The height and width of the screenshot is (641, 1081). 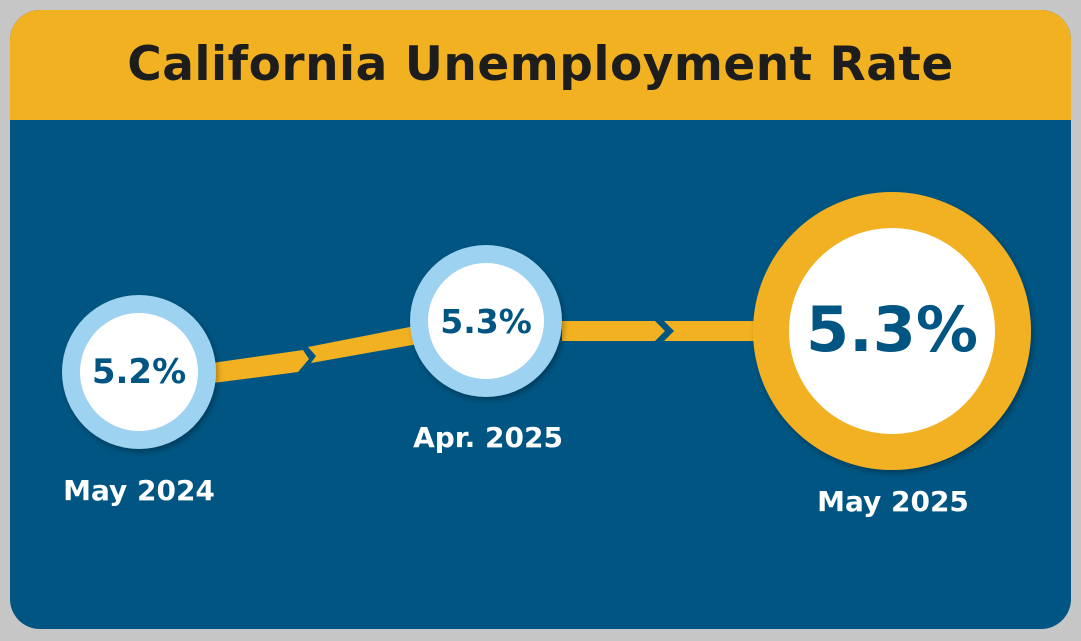 I want to click on disc-may-2024, so click(x=139, y=372).